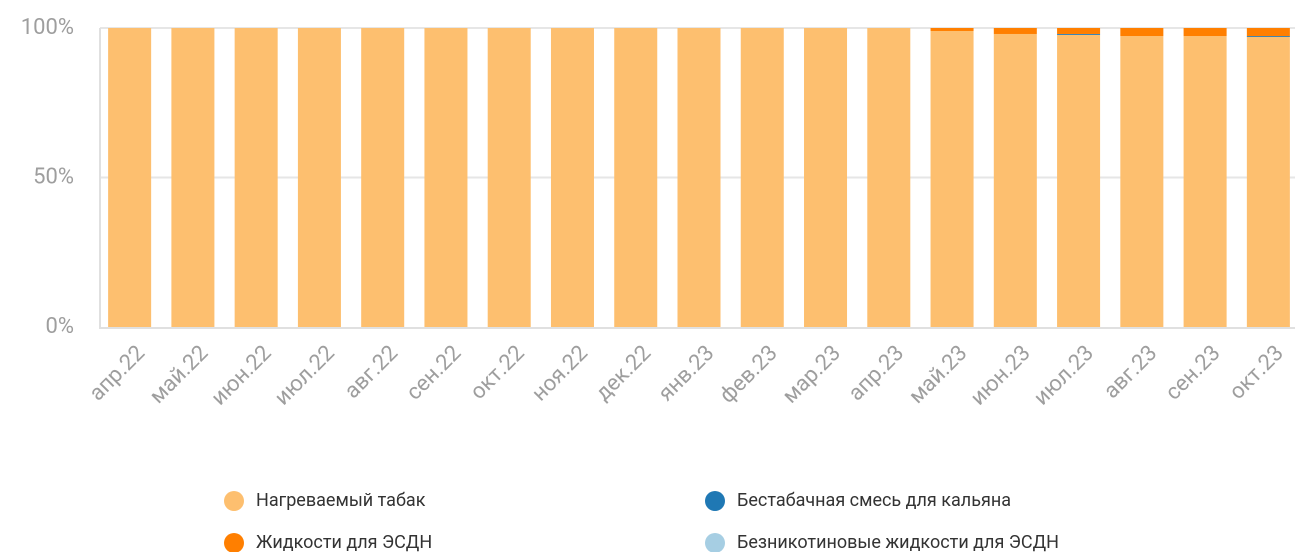 The height and width of the screenshot is (552, 1295). What do you see at coordinates (341, 500) in the screenshot?
I see `legend-label: Нагреваемый табак` at bounding box center [341, 500].